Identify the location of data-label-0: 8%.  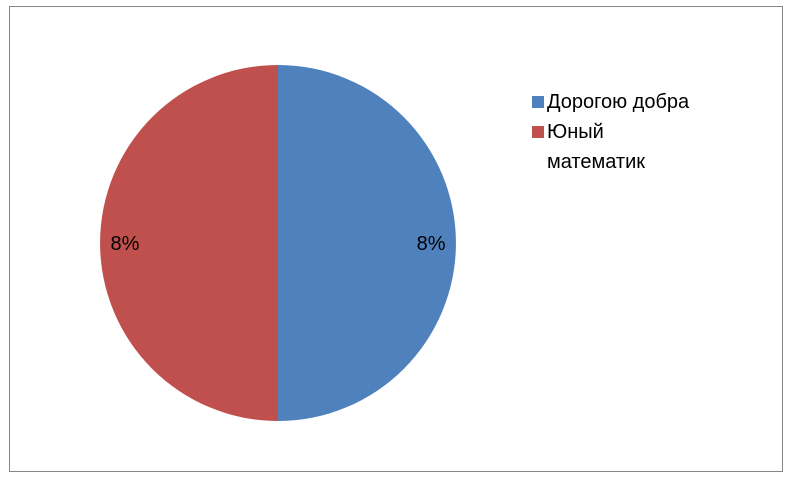
(431, 244).